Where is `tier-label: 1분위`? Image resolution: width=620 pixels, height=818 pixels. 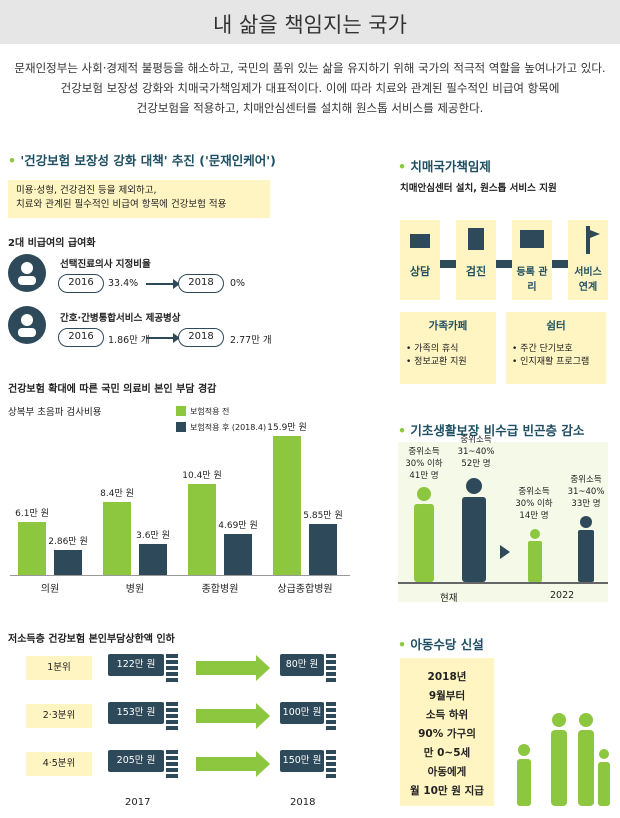
tier-label: 1분위 is located at coordinates (59, 668).